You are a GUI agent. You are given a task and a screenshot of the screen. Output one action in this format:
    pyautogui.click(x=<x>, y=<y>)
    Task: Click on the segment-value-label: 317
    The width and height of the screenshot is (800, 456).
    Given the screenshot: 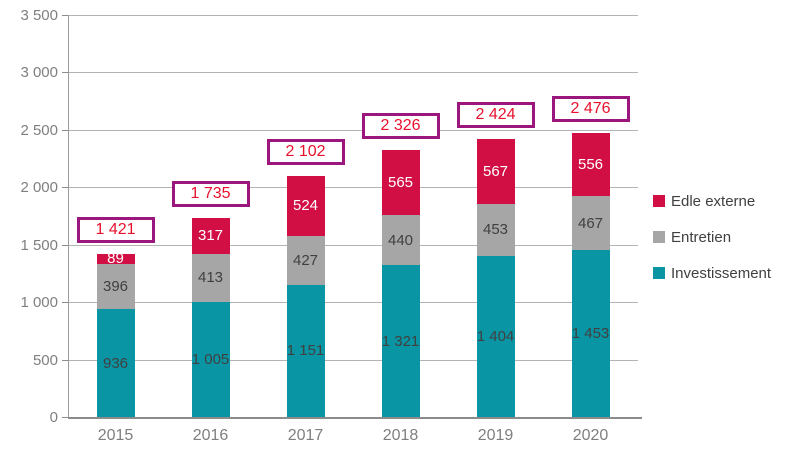 What is the action you would take?
    pyautogui.click(x=210, y=236)
    